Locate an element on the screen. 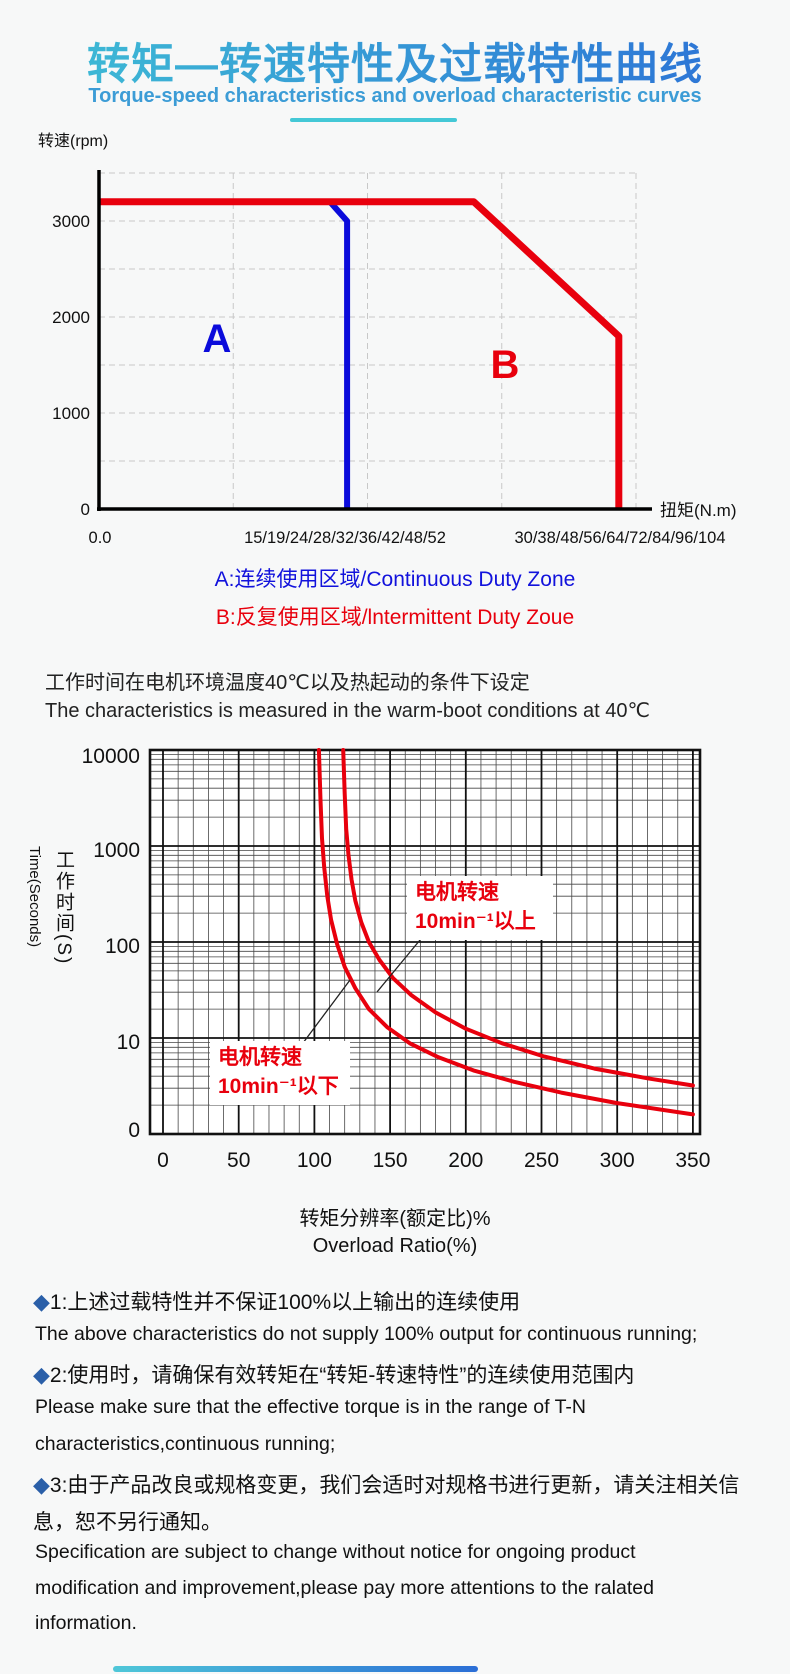  legend-continuous-duty: A:连续使用区域/Continuous Duty Zone is located at coordinates (395, 579).